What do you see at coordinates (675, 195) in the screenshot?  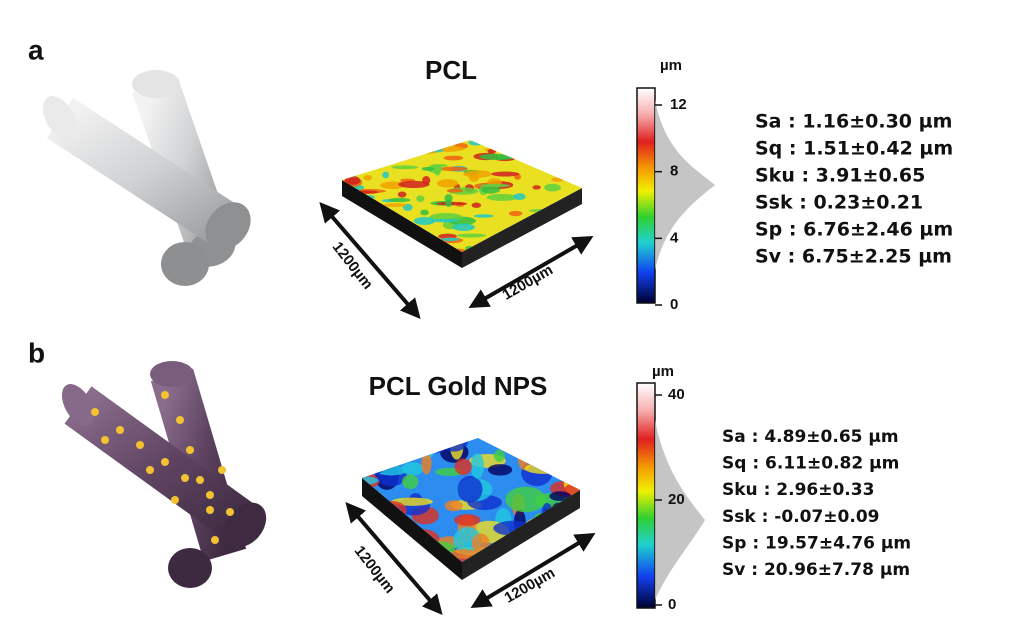 I see `colorbar-a` at bounding box center [675, 195].